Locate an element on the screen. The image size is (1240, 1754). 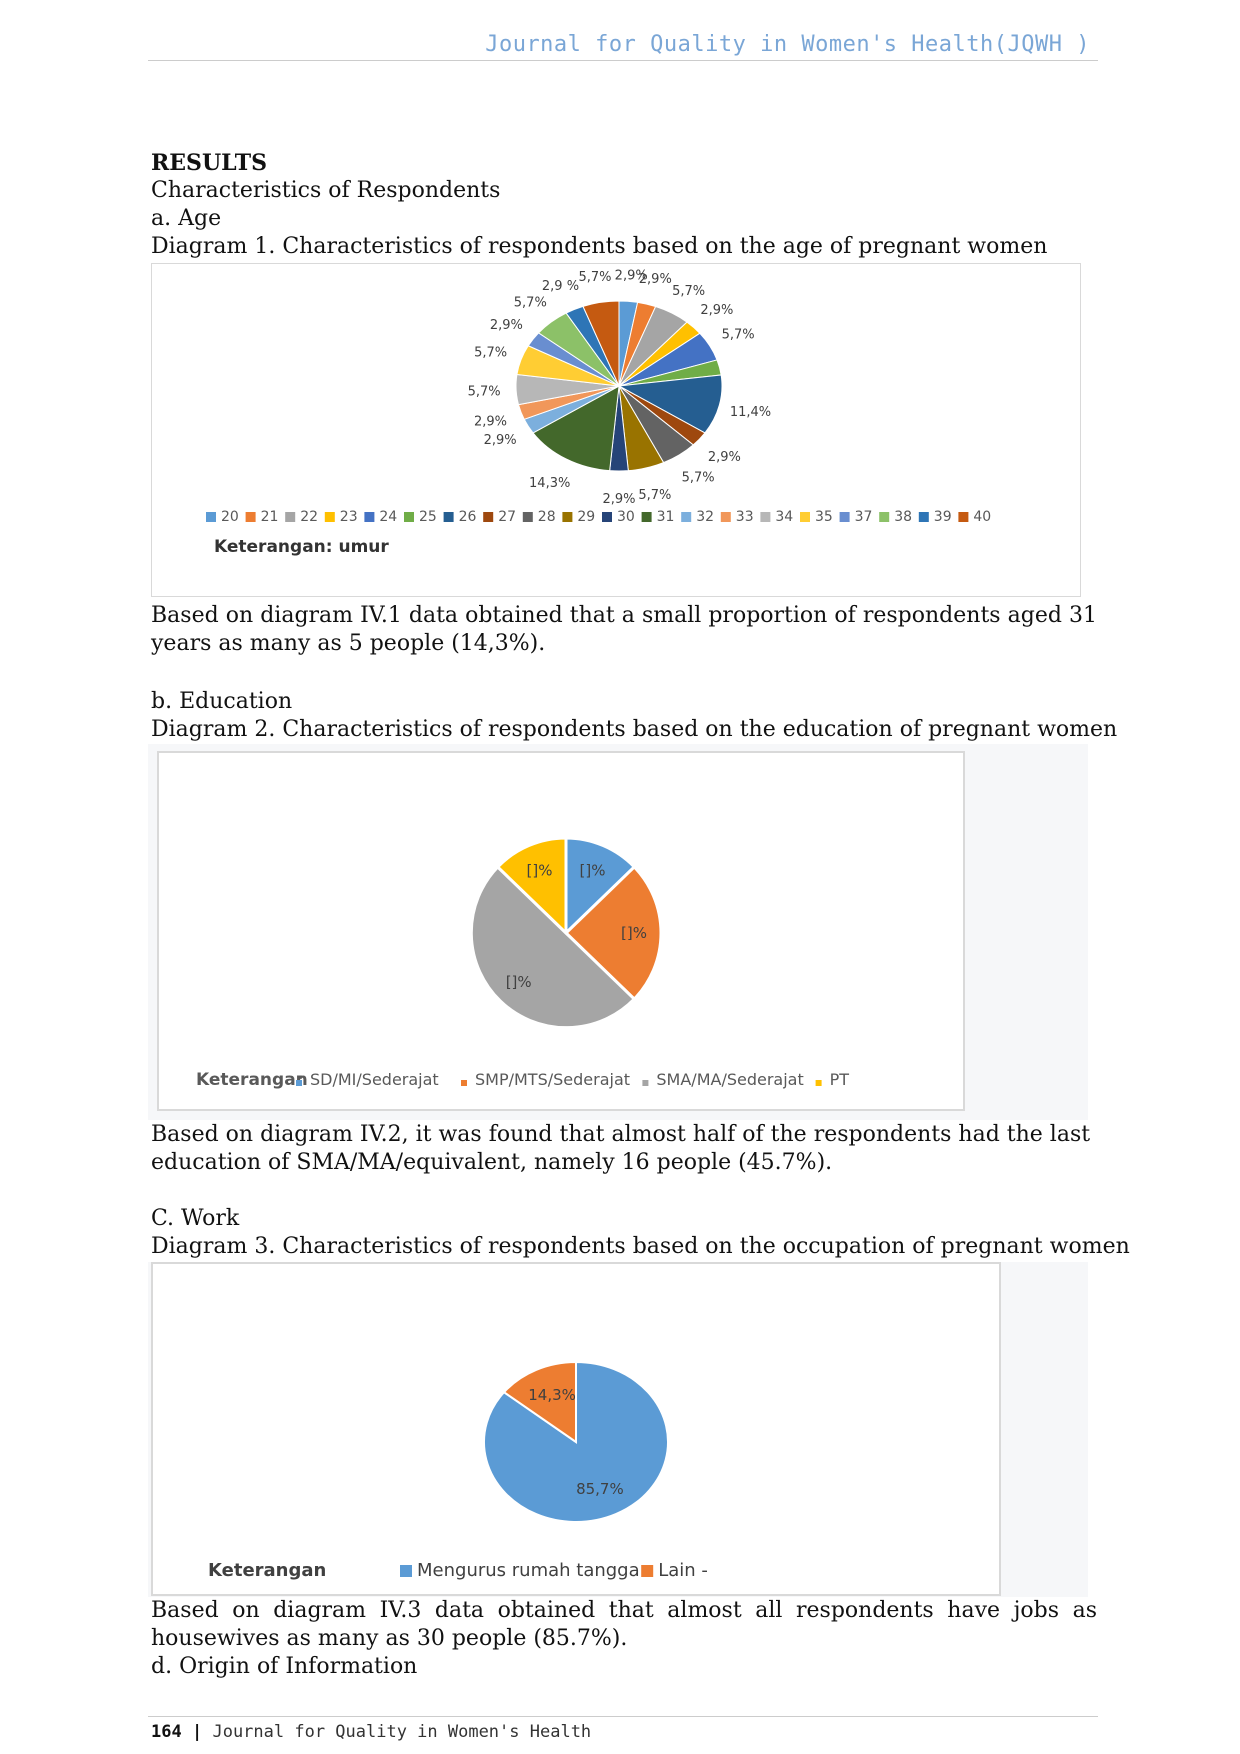
education-slice-smp-mts-sederajat is located at coordinates (613, 933).